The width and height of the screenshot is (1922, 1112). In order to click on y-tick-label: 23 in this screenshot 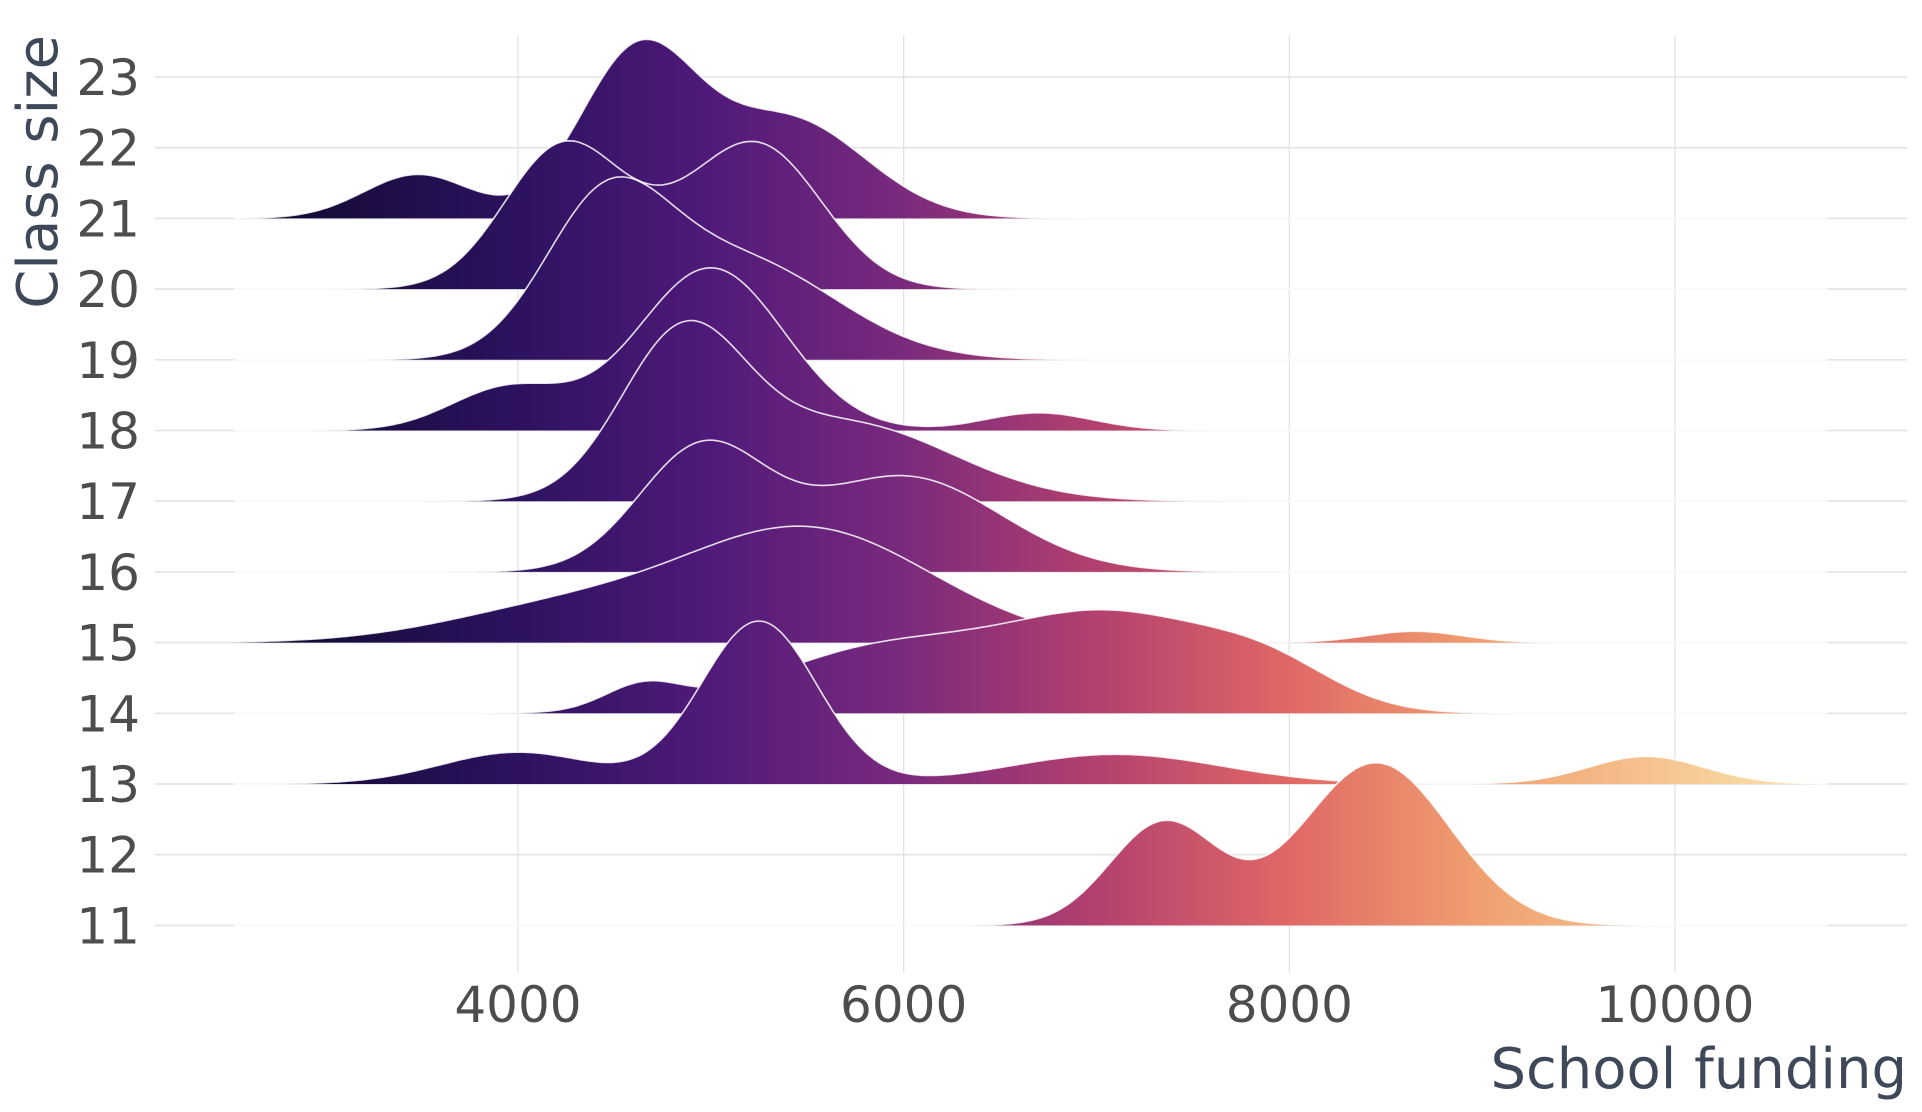, I will do `click(108, 78)`.